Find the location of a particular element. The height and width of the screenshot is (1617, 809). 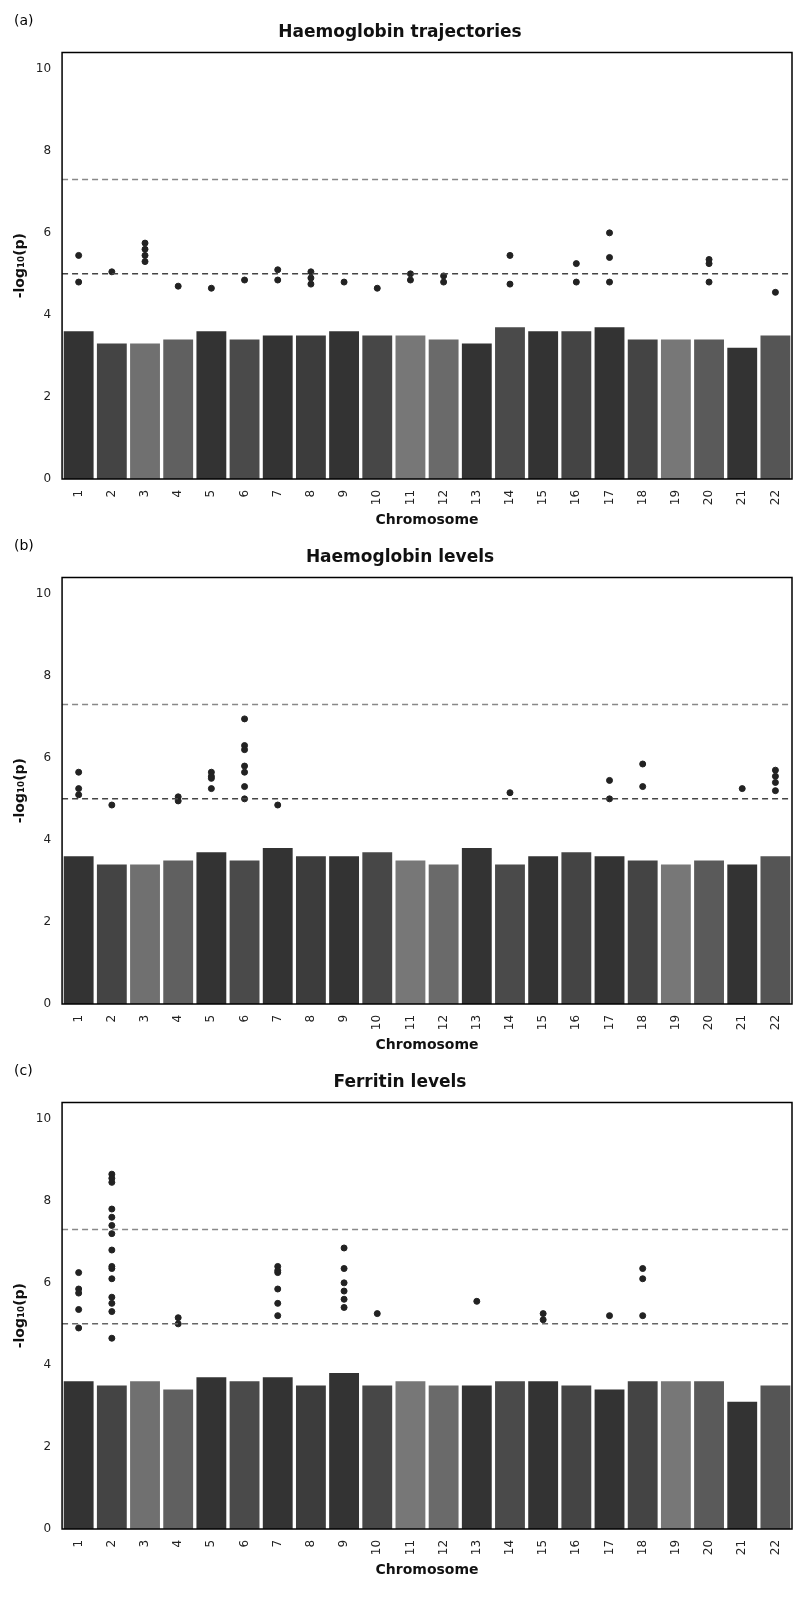

chart-title: Haemoglobin levels is located at coordinates (400, 555).